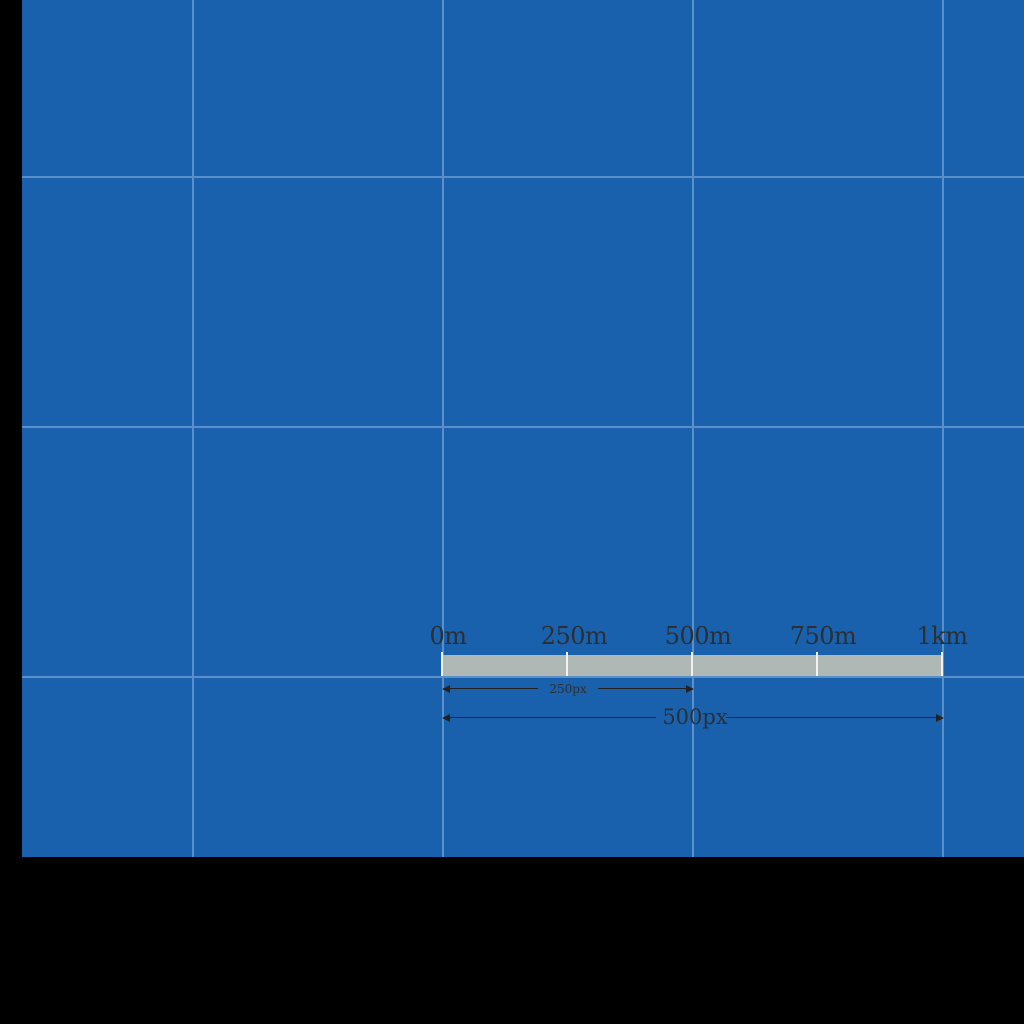 This screenshot has width=1024, height=1024. Describe the element at coordinates (448, 636) in the screenshot. I see `scale-label-0m: 0m` at that location.